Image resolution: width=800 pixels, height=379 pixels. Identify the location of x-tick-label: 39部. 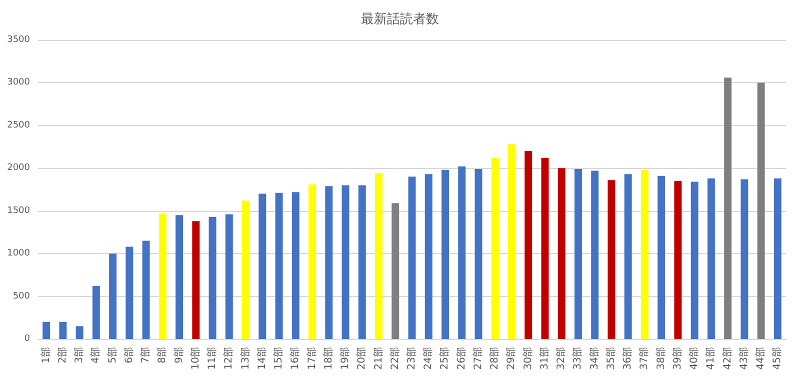
(677, 358).